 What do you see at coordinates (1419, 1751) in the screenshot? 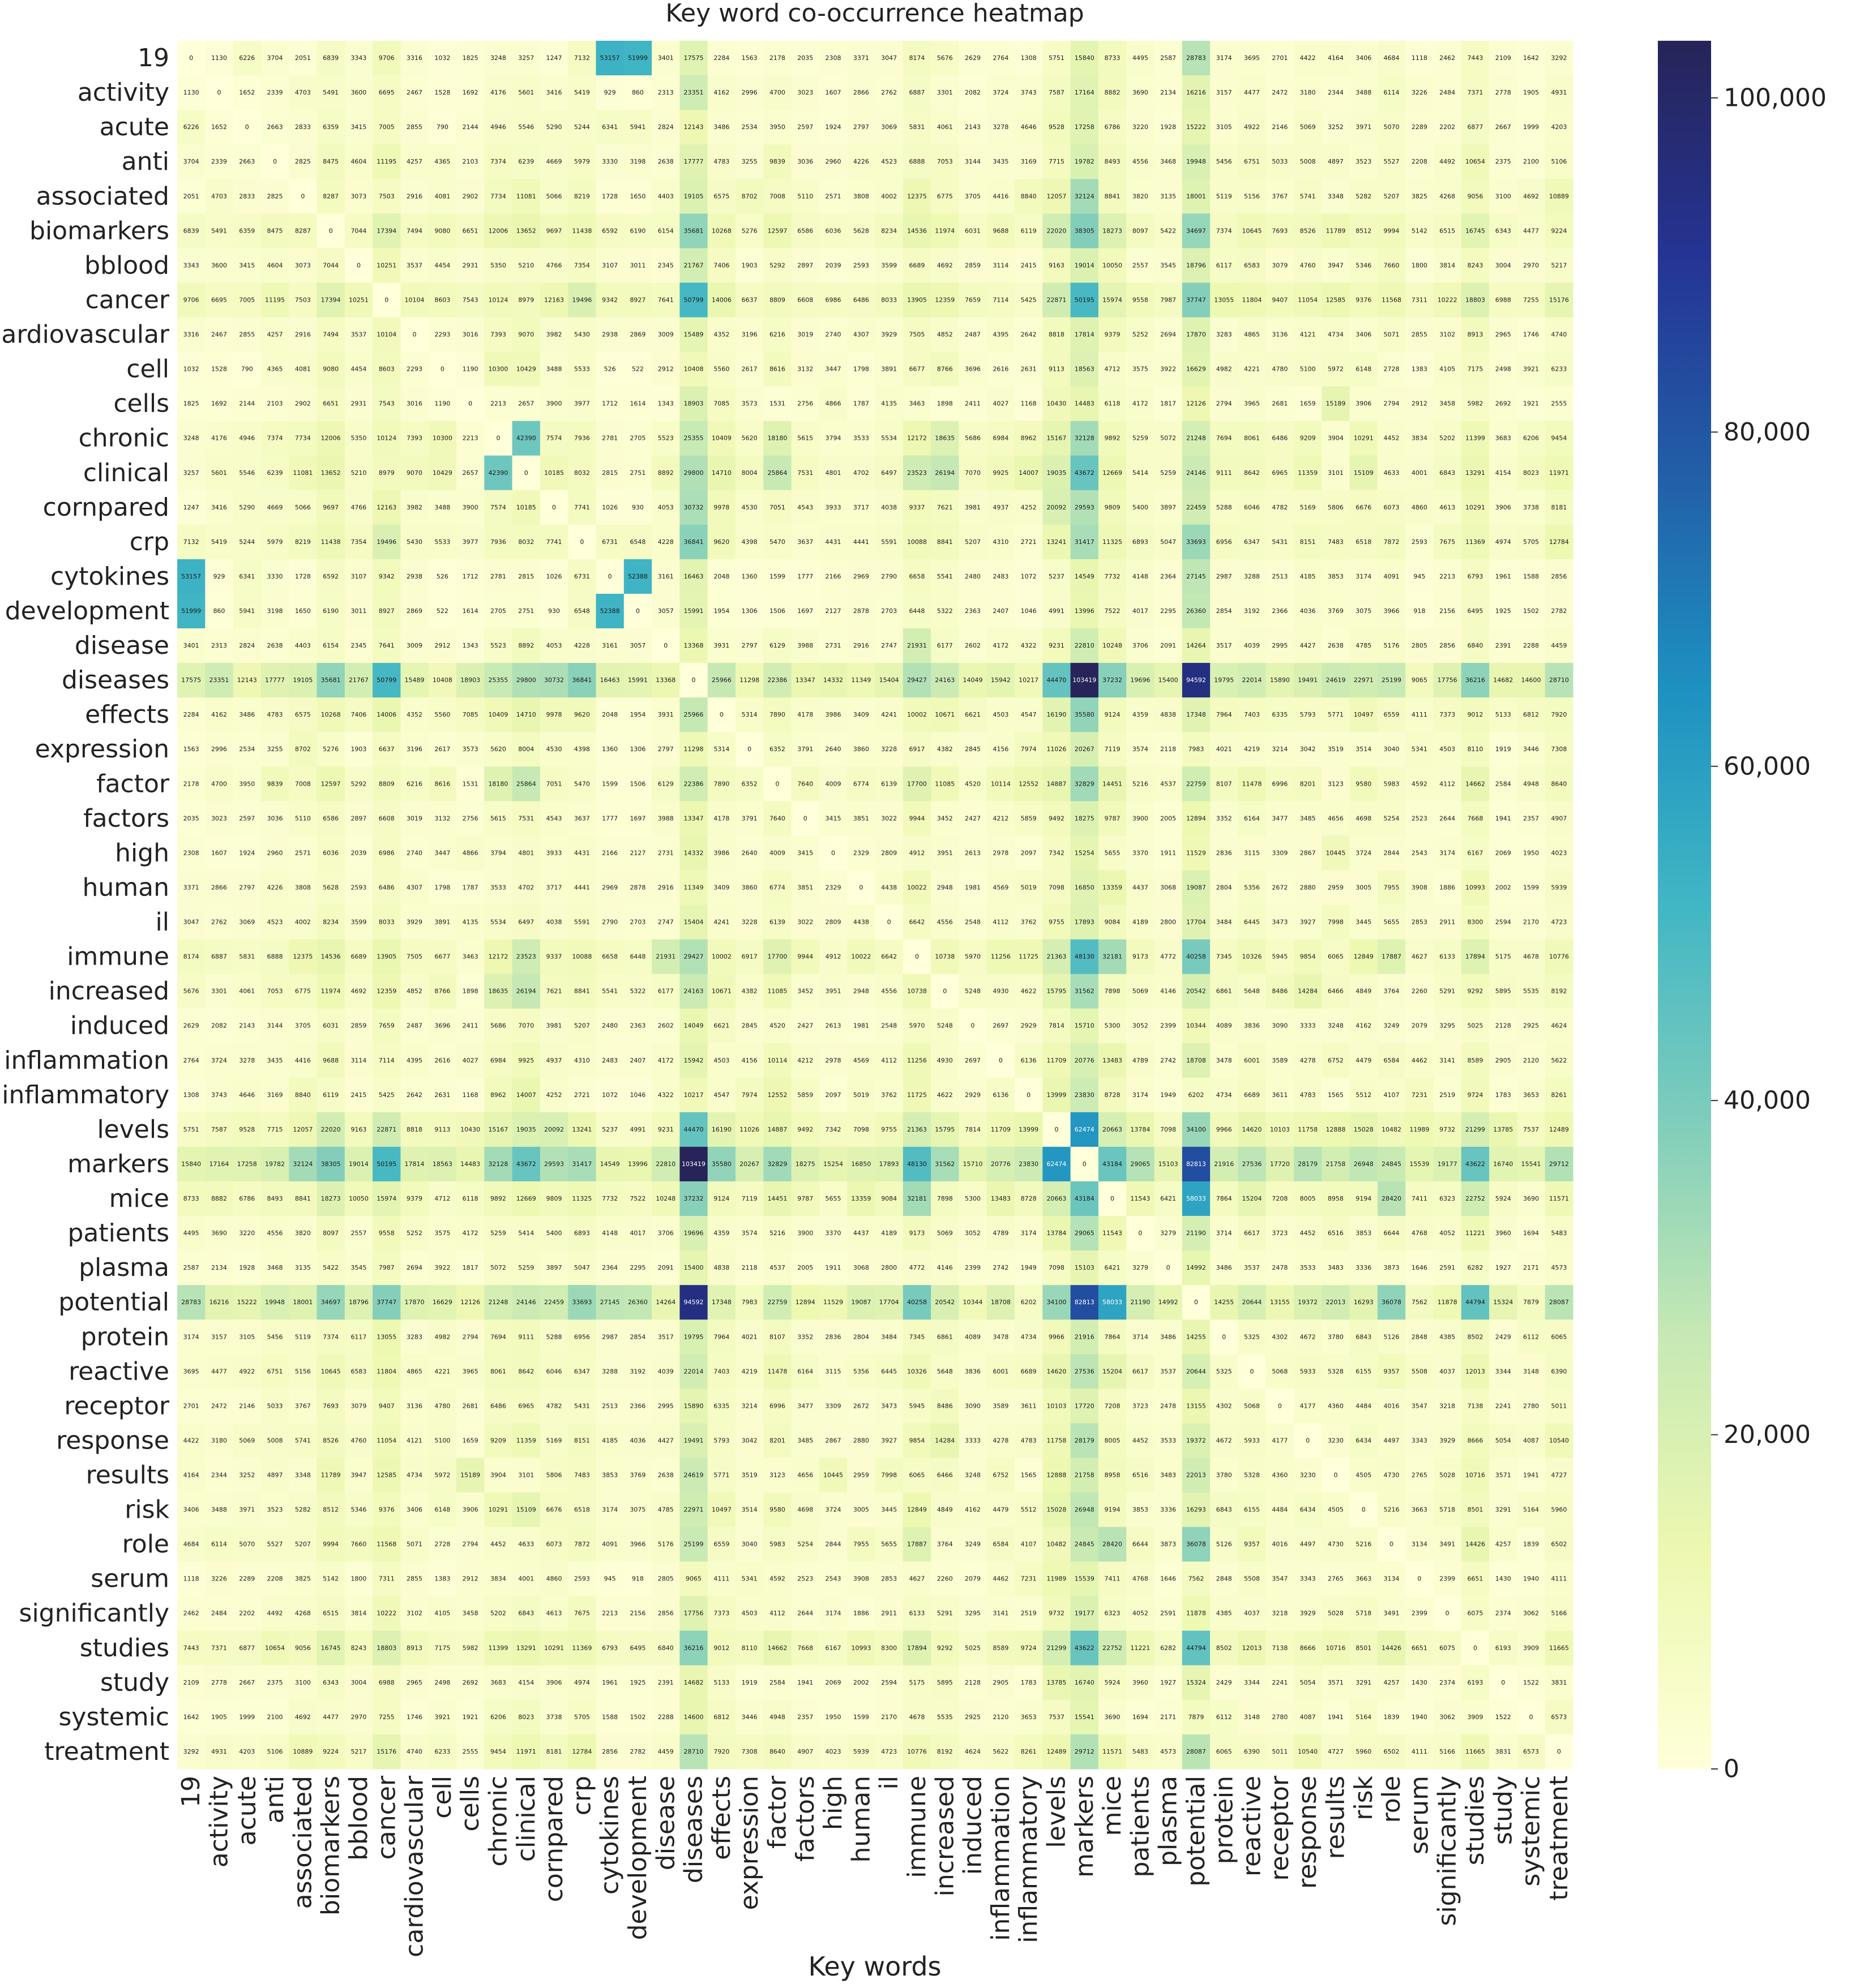
I see `cell-value-label: 4111` at bounding box center [1419, 1751].